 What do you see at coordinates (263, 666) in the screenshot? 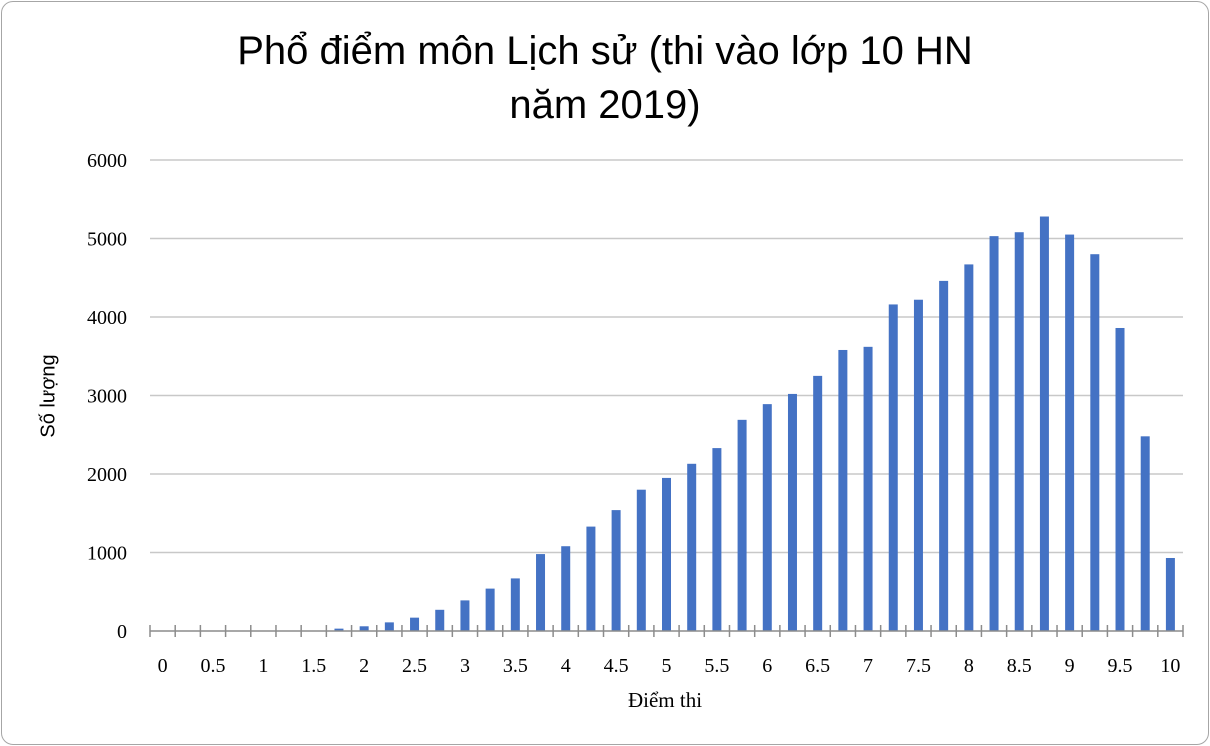
I see `x-tick-label: 1` at bounding box center [263, 666].